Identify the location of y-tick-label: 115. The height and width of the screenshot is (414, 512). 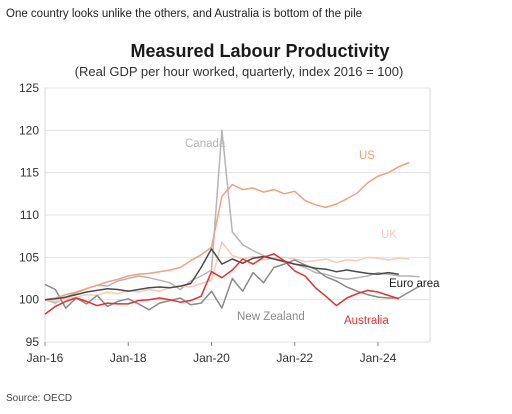
(29, 173).